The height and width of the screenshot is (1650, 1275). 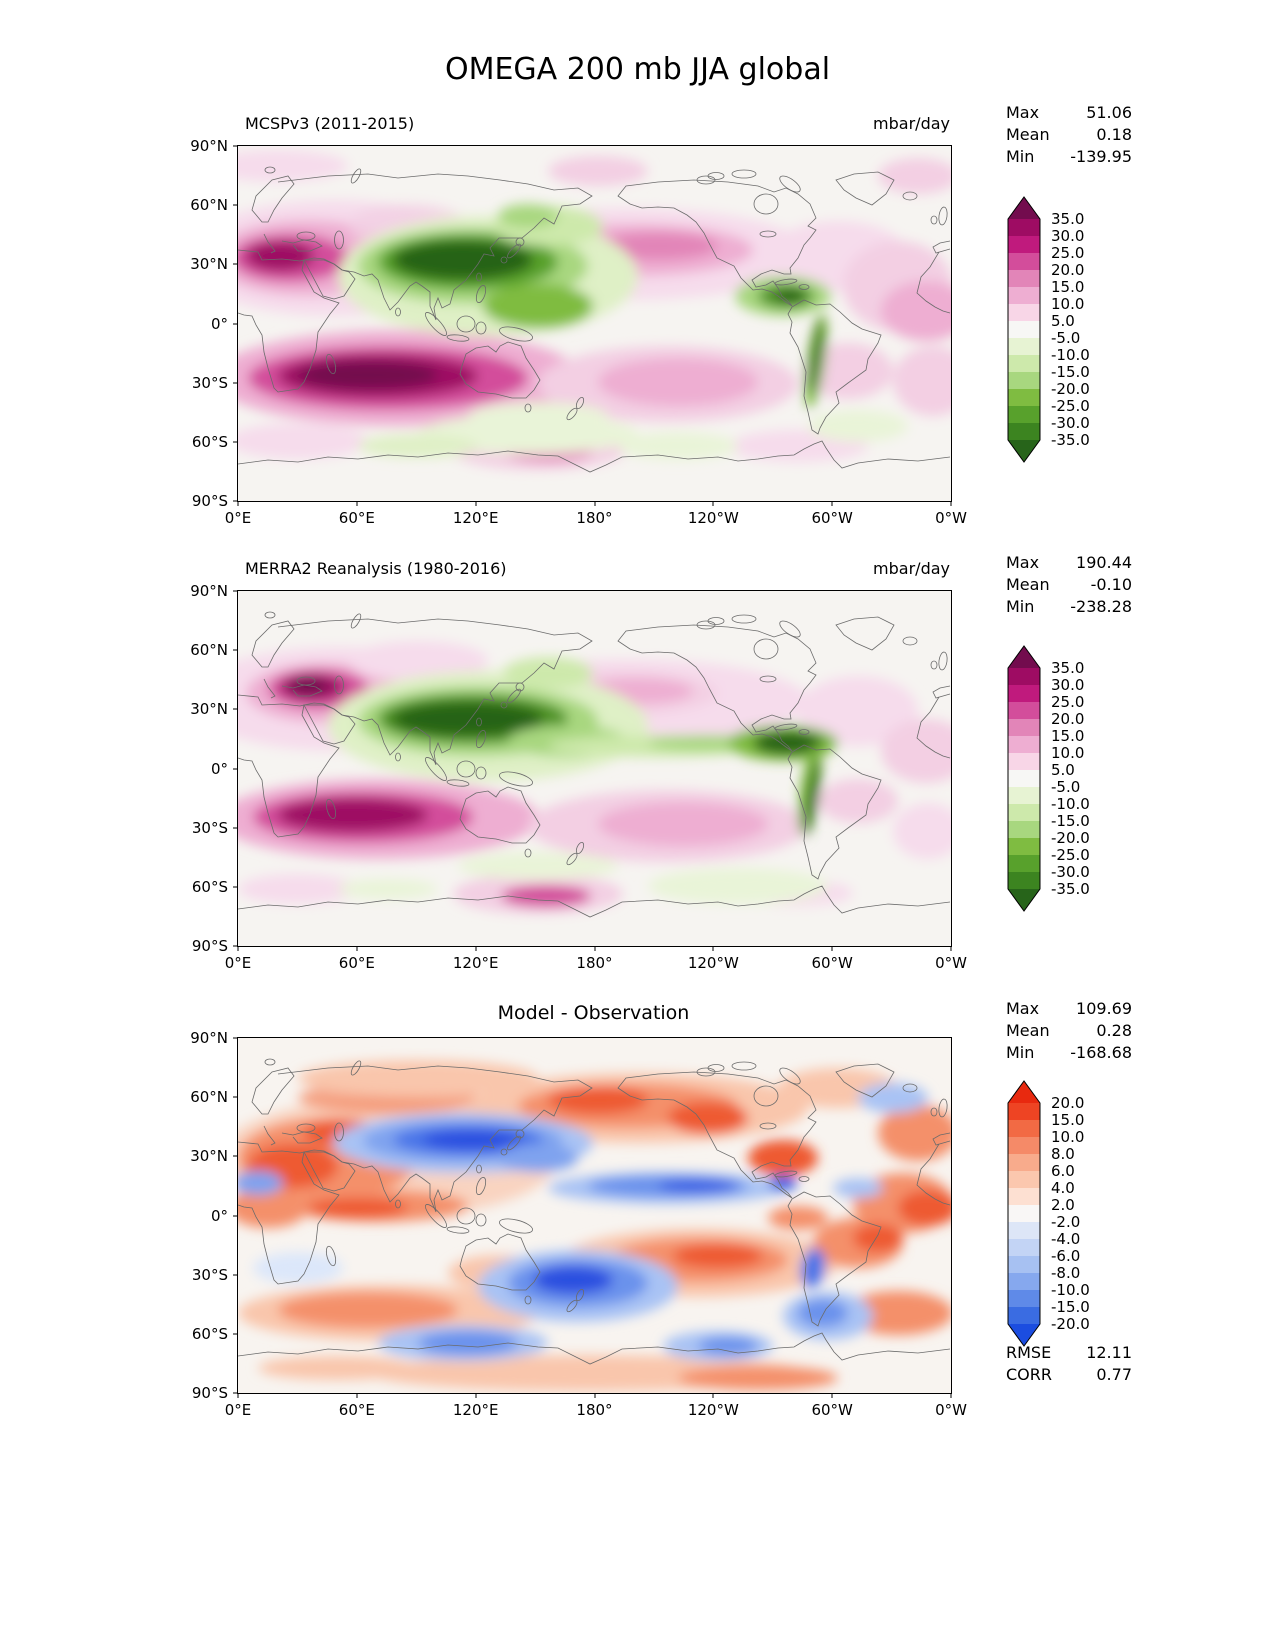 I want to click on colorbar-tick-label: 4.0, so click(x=1063, y=1188).